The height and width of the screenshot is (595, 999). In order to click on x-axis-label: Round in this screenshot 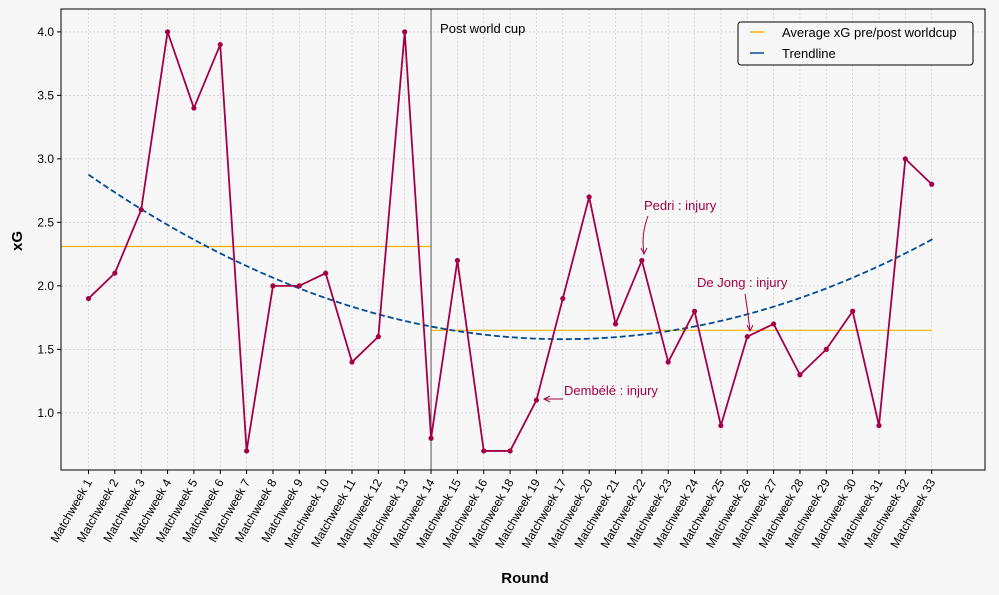, I will do `click(524, 578)`.